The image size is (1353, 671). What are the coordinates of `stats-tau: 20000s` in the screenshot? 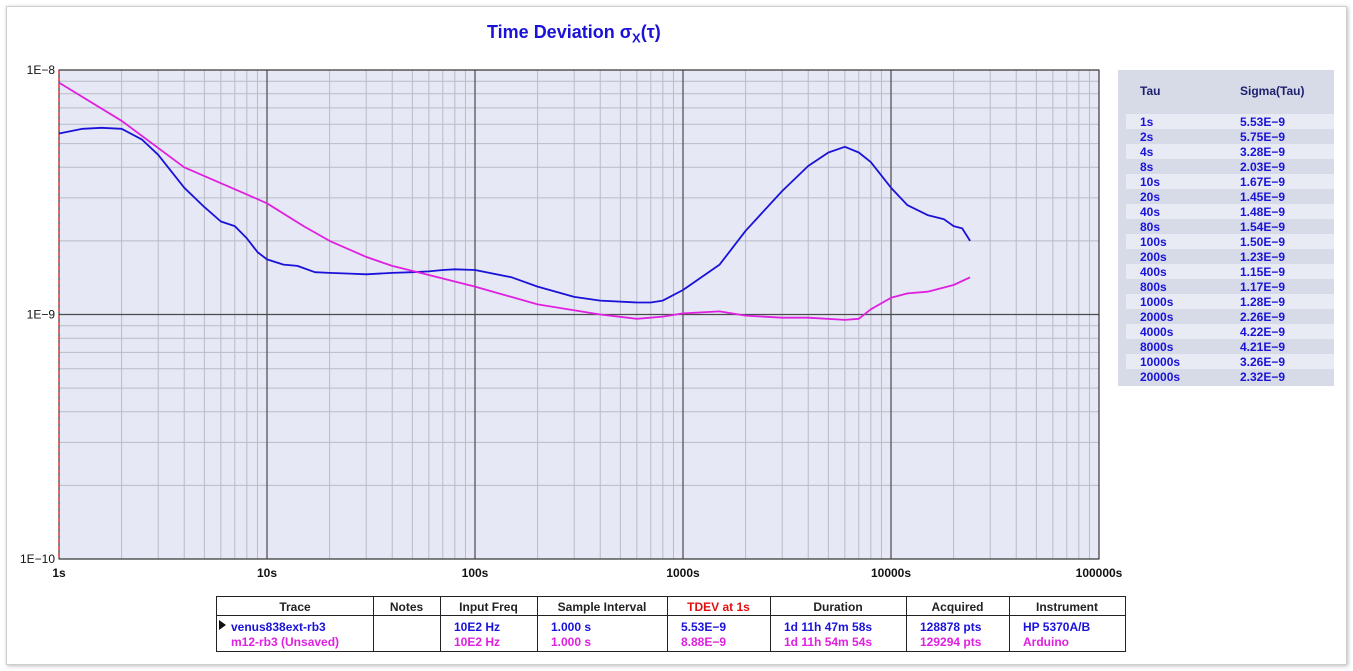 It's located at (1160, 377).